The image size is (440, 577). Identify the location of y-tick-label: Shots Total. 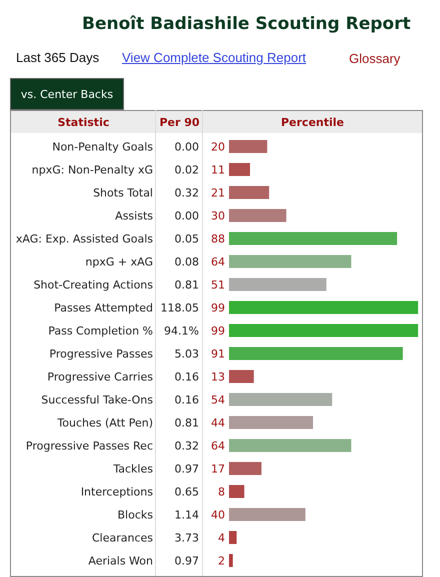
(123, 193).